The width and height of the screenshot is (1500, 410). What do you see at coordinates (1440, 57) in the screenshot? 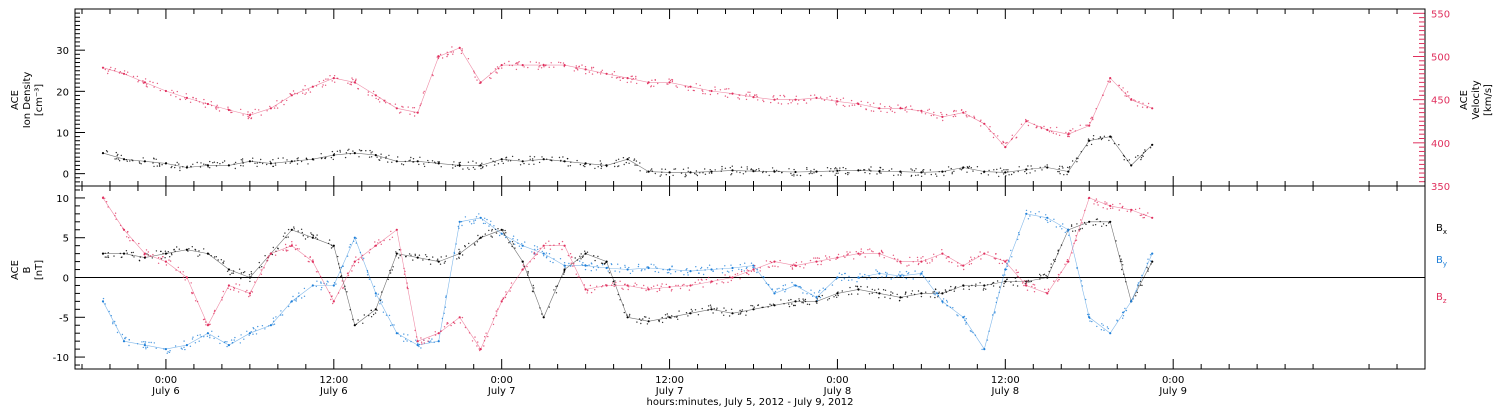
I see `velocity-tick-label: 500` at bounding box center [1440, 57].